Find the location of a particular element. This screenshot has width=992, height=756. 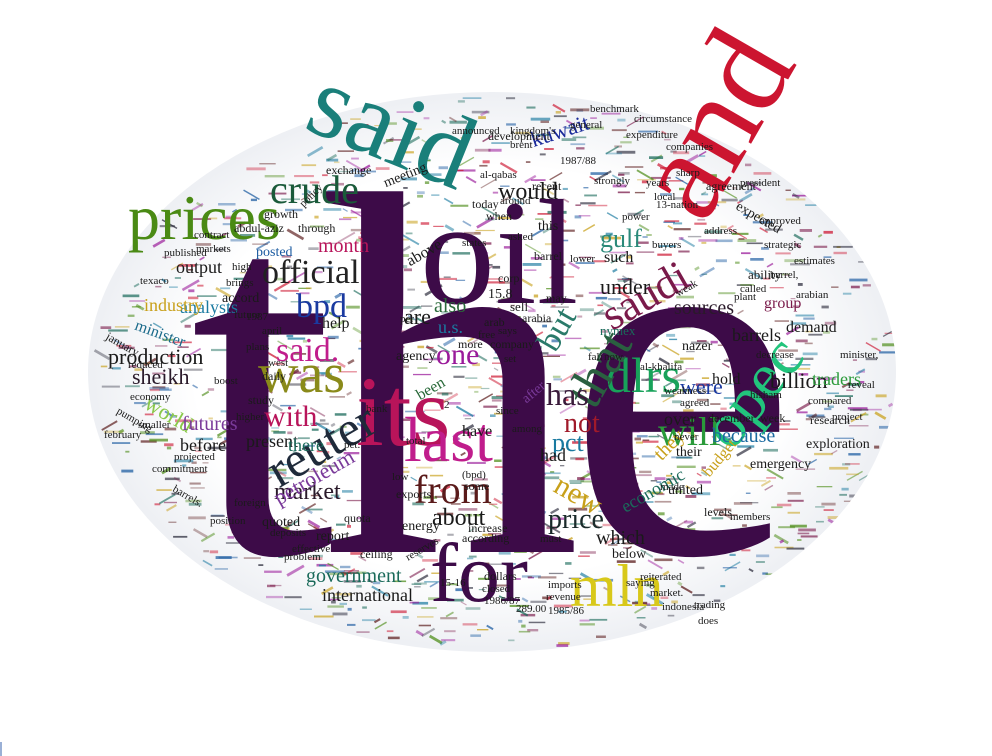

word: when is located at coordinates (499, 216).